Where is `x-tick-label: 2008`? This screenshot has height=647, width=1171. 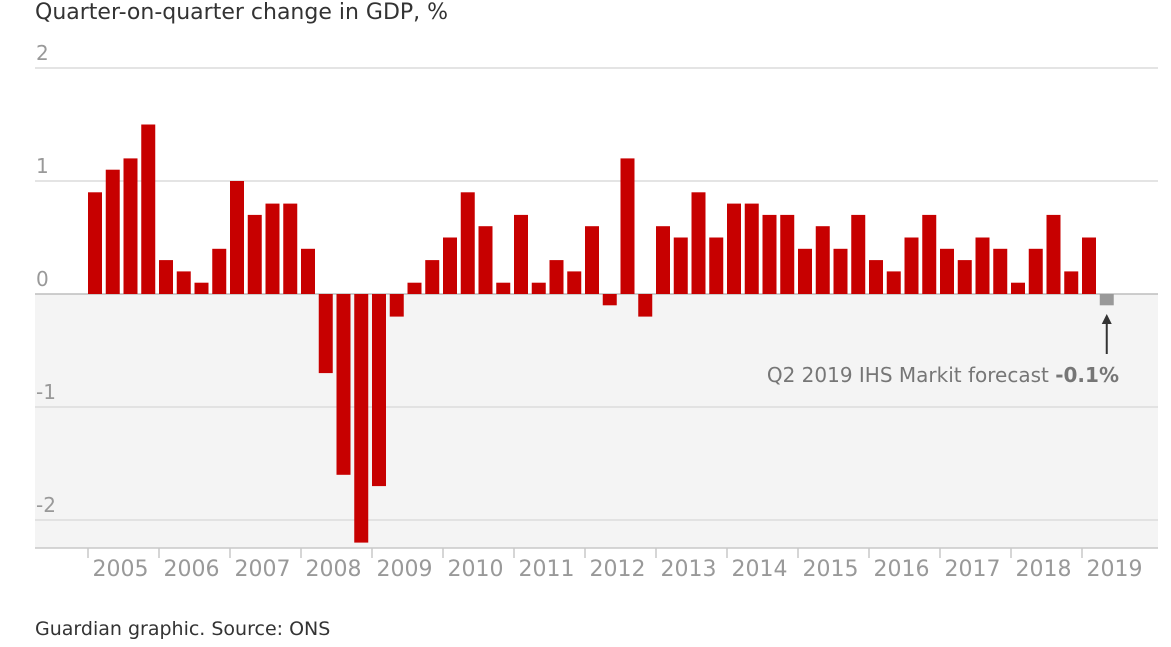 x-tick-label: 2008 is located at coordinates (334, 569).